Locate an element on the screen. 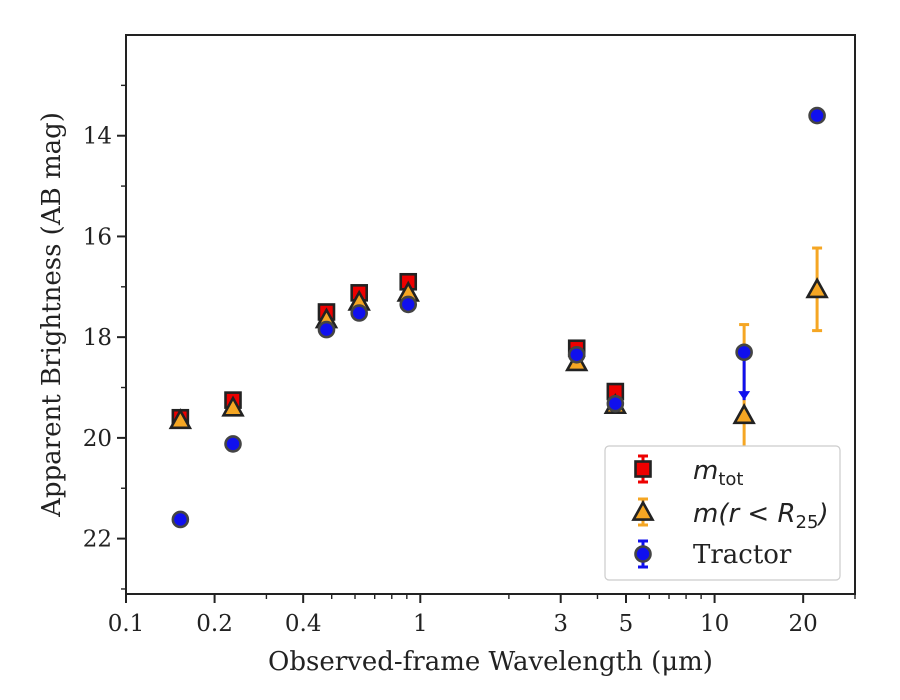 The width and height of the screenshot is (900, 700). x-tick-label: 5 is located at coordinates (626, 624).